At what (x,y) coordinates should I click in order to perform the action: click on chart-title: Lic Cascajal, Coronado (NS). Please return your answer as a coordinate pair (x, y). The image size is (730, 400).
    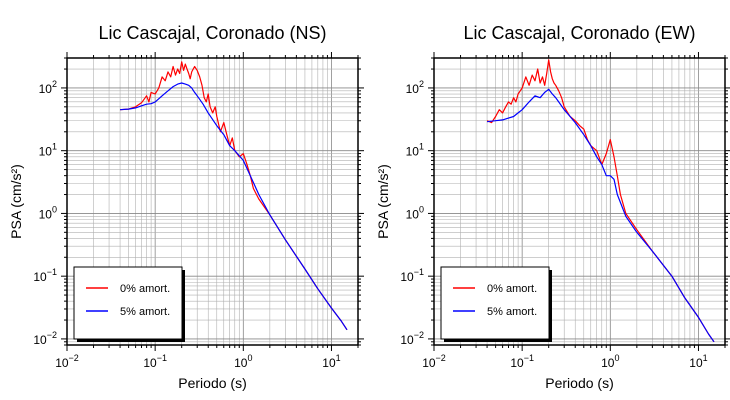
    Looking at the image, I should click on (212, 33).